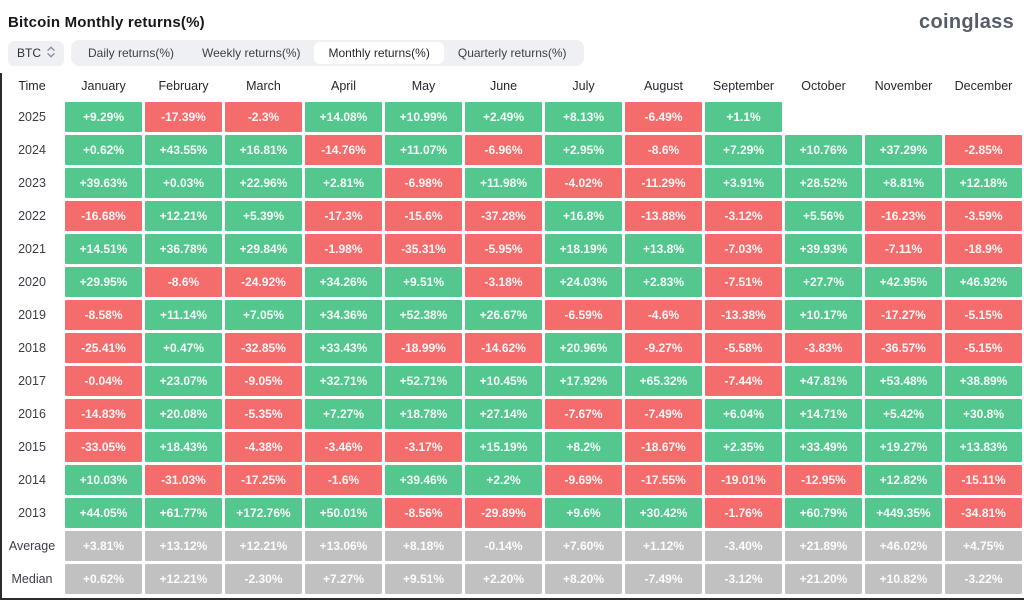 The width and height of the screenshot is (1024, 612). What do you see at coordinates (423, 249) in the screenshot?
I see `return-cell: -35.31%` at bounding box center [423, 249].